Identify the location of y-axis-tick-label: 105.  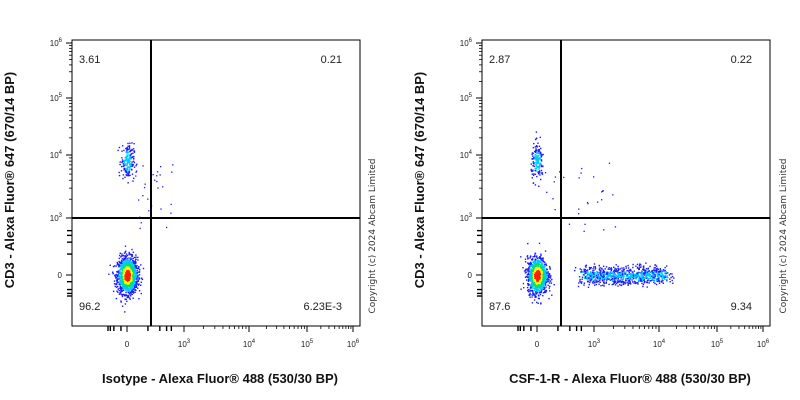
(56, 98).